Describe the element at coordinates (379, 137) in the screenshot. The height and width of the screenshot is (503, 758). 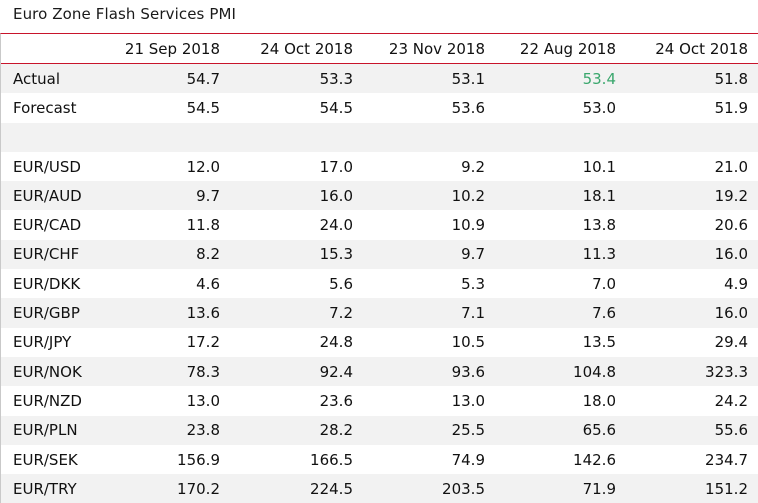
I see `table-row` at that location.